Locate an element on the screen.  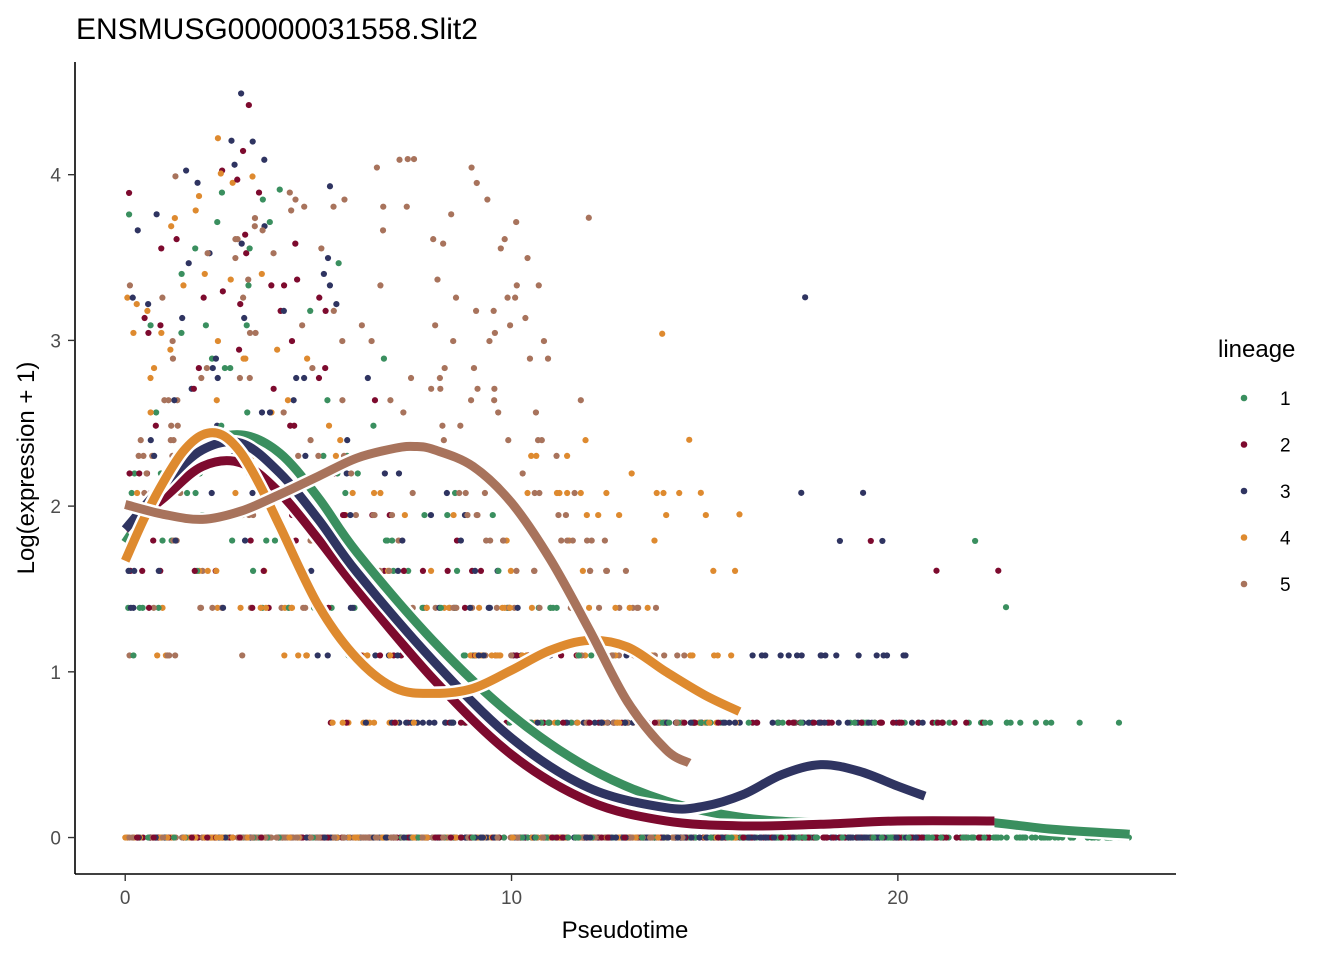
y-axis-ticks: 0 1 2 3 4 is located at coordinates (62, 508).